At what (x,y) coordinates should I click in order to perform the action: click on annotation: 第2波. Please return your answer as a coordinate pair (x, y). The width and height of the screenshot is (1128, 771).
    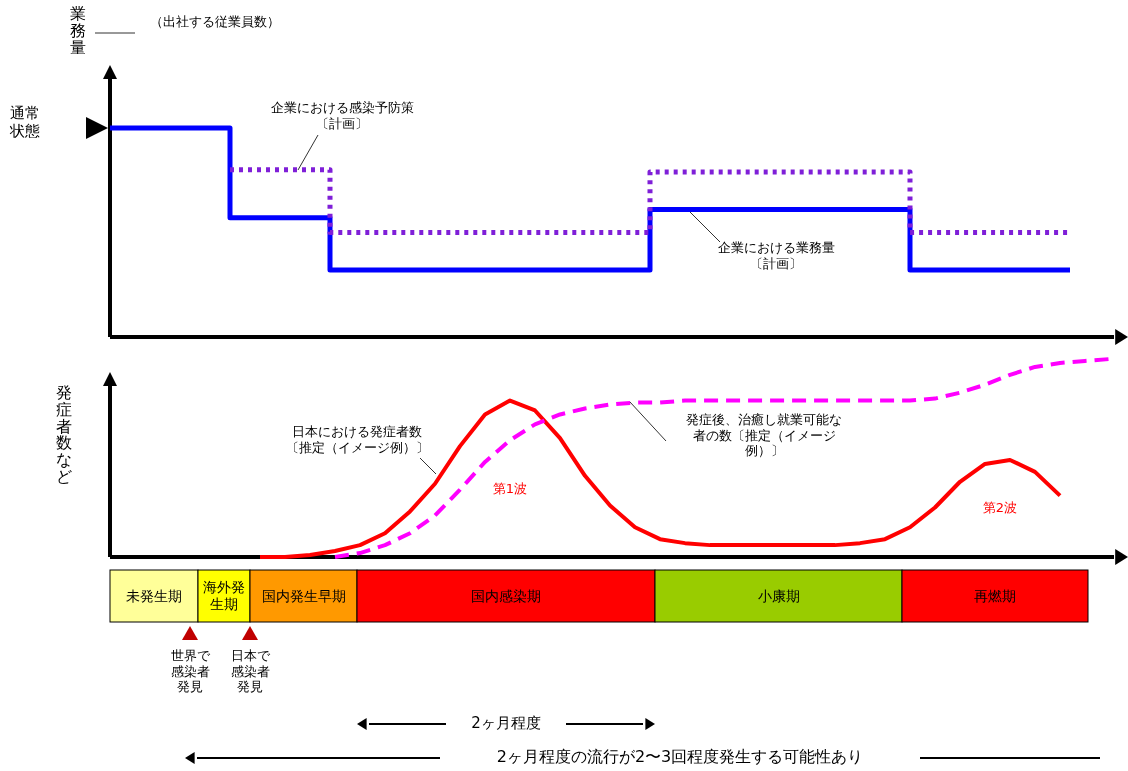
    Looking at the image, I should click on (1000, 507).